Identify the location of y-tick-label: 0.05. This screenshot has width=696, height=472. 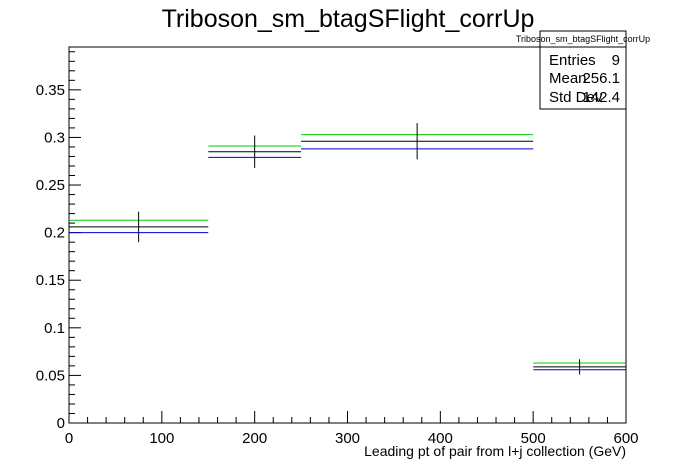
(50, 375).